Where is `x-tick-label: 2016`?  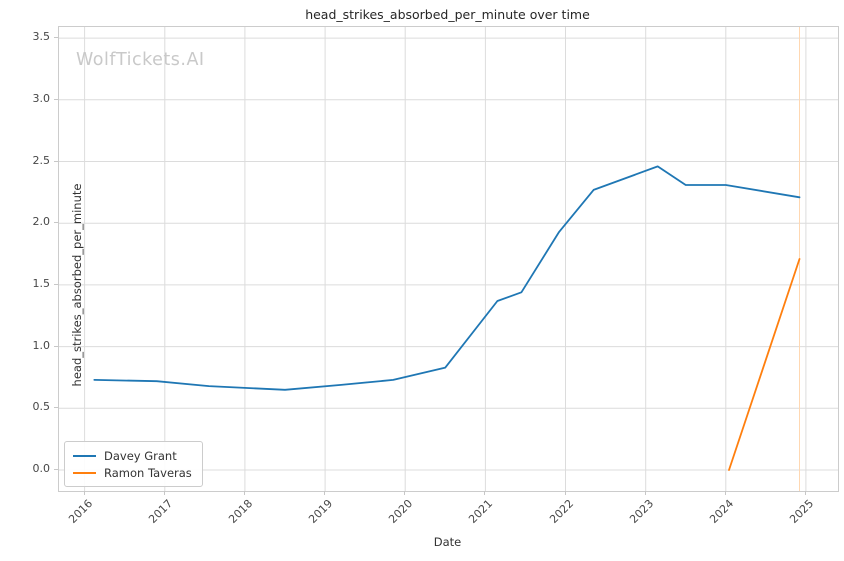 x-tick-label: 2016 is located at coordinates (80, 511).